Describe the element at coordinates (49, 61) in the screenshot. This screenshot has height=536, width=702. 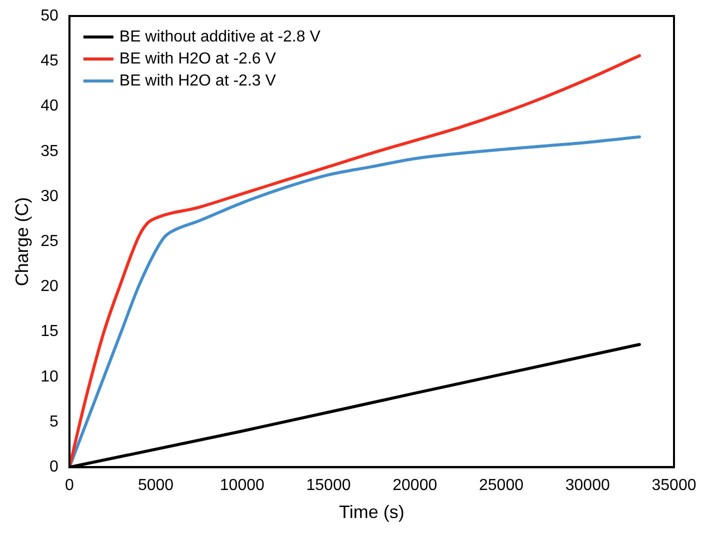
I see `y-tick-label: 45` at that location.